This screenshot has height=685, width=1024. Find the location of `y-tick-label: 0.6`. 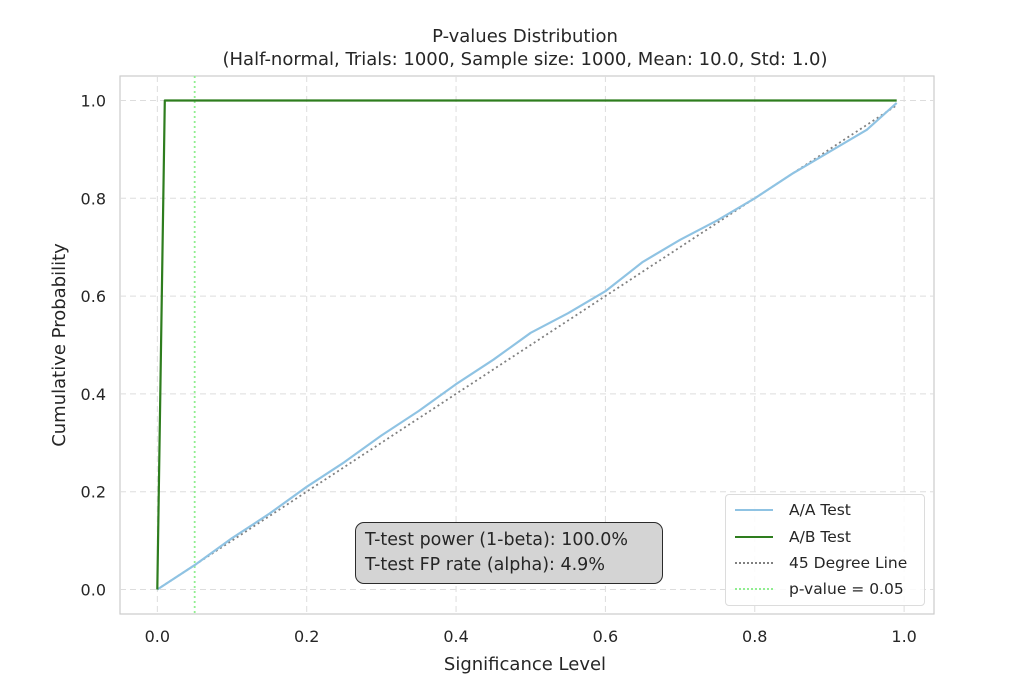

y-tick-label: 0.6 is located at coordinates (93, 296).